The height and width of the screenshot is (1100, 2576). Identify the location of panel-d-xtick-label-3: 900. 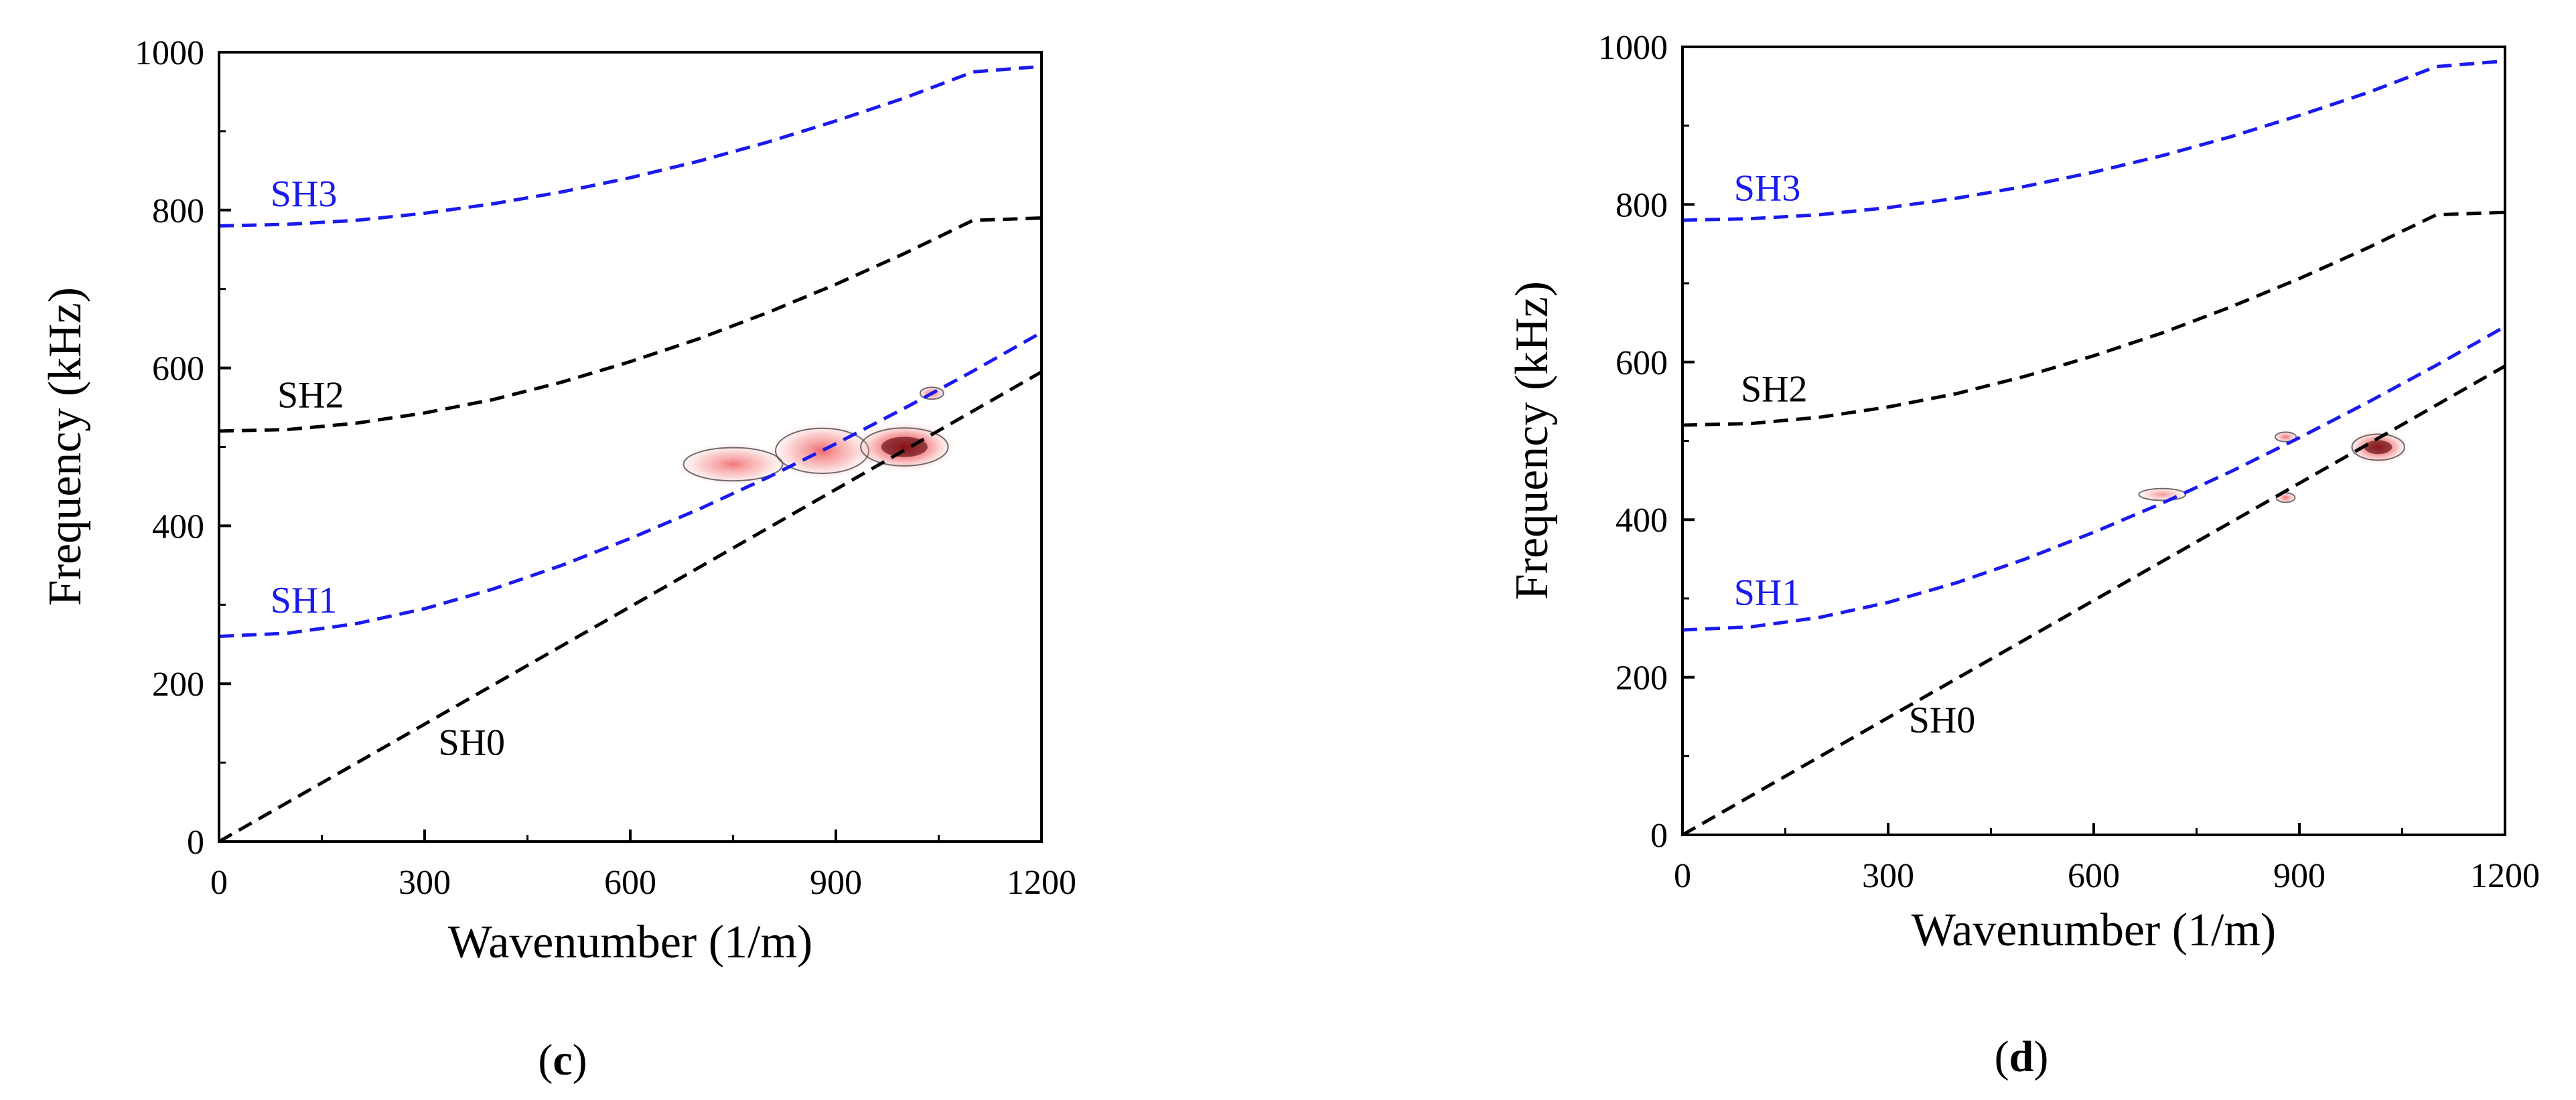
(2299, 876).